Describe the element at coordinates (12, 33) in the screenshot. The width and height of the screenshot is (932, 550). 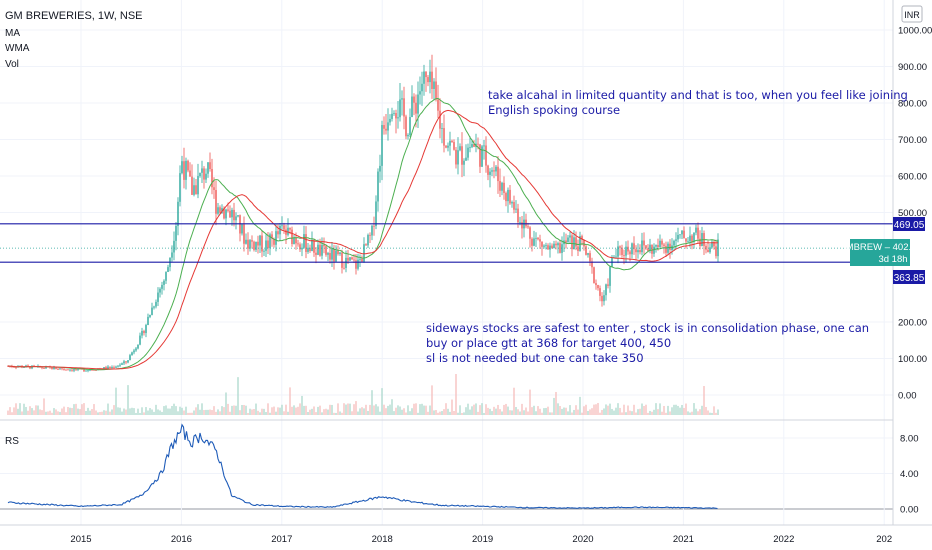
I see `indicator-ma-label: MA` at that location.